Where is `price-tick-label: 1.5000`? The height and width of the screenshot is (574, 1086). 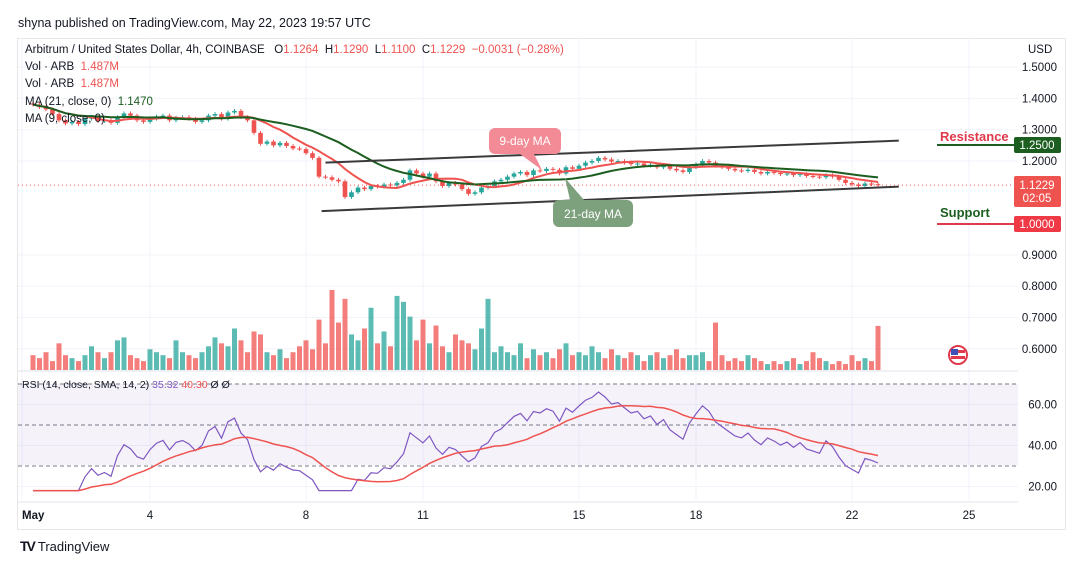
price-tick-label: 1.5000 is located at coordinates (1039, 68).